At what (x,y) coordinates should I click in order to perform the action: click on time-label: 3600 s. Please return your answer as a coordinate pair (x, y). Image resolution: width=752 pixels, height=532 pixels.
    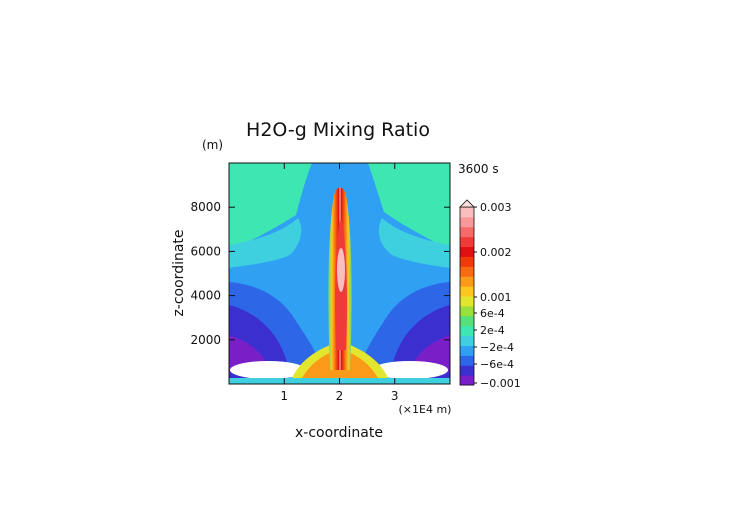
    Looking at the image, I should click on (478, 169).